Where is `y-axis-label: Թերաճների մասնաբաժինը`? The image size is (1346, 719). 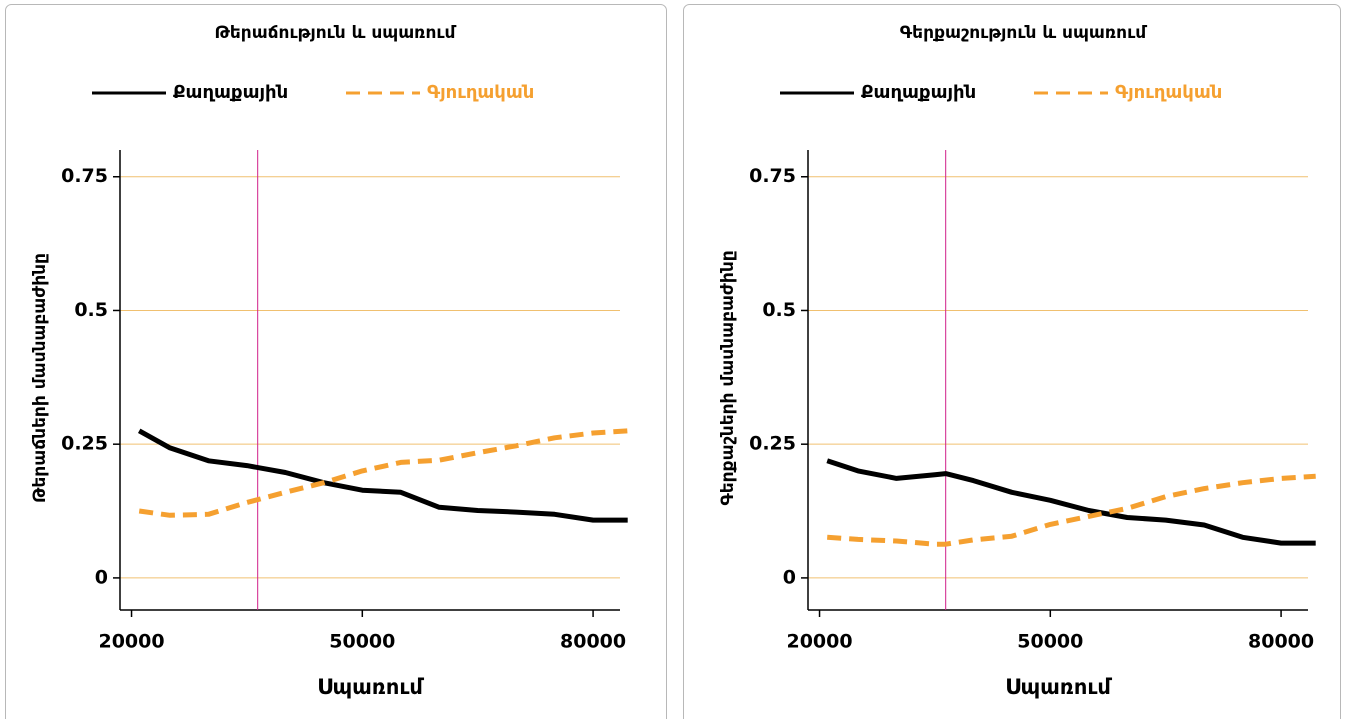
y-axis-label: Թերաճների մասնաբաժինը is located at coordinates (40, 378).